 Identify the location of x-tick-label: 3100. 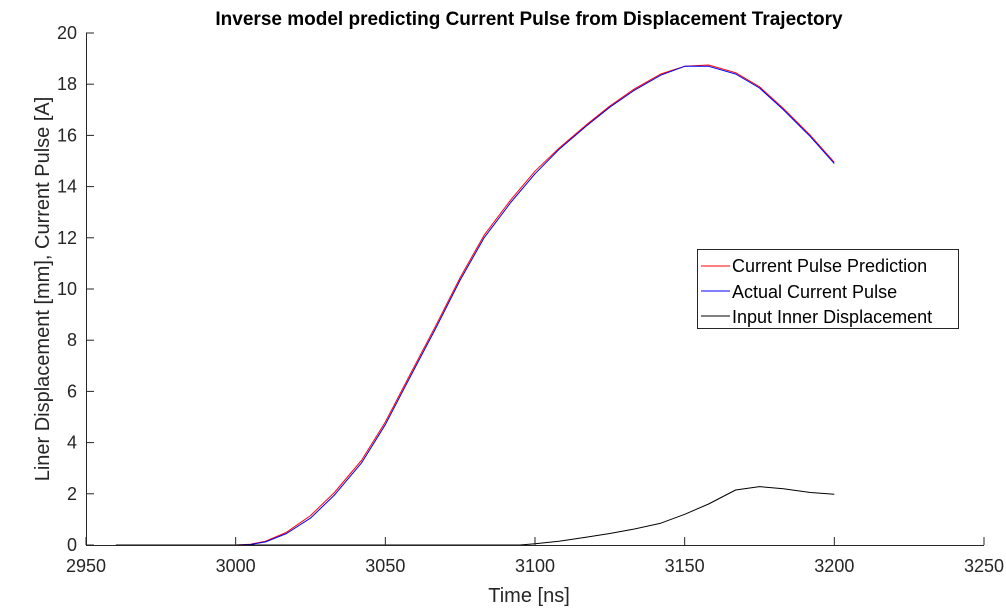
(535, 566).